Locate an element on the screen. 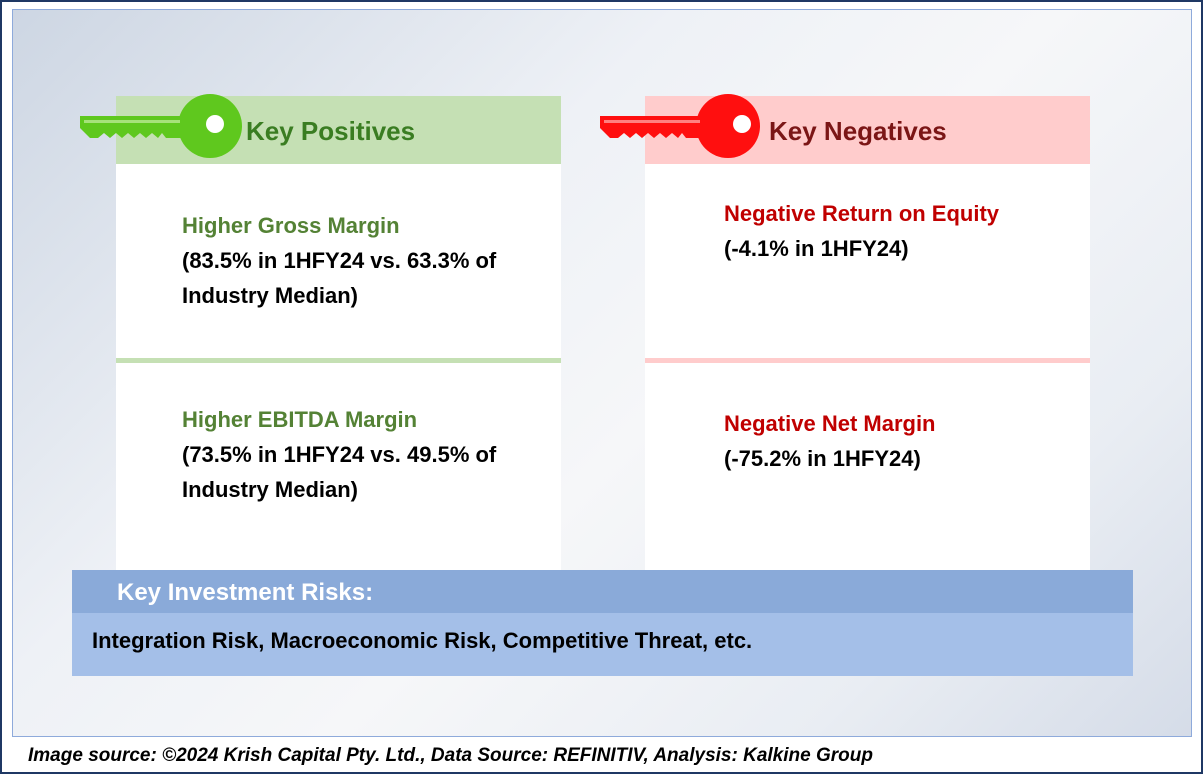 Image resolution: width=1203 pixels, height=774 pixels. key-positives-title: Key Positives is located at coordinates (331, 131).